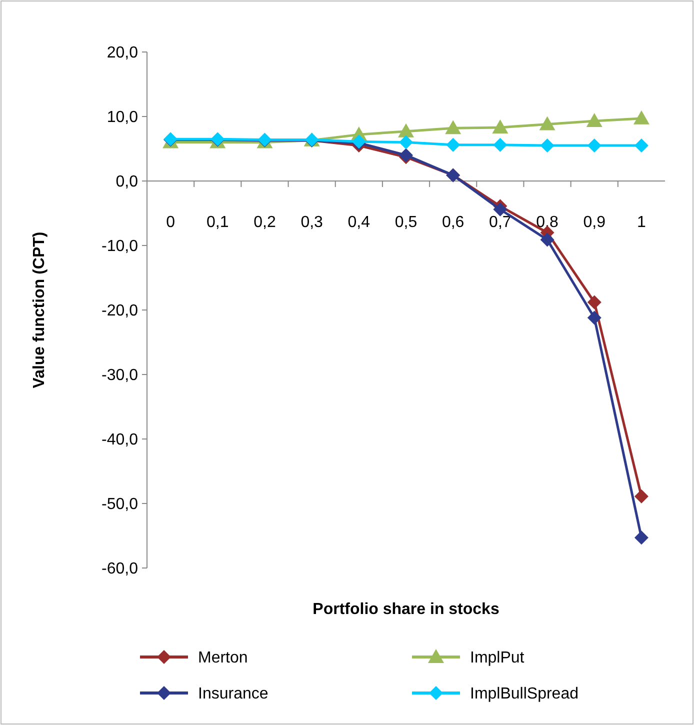 The height and width of the screenshot is (725, 694). I want to click on y-tick-label: -30,0, so click(120, 375).